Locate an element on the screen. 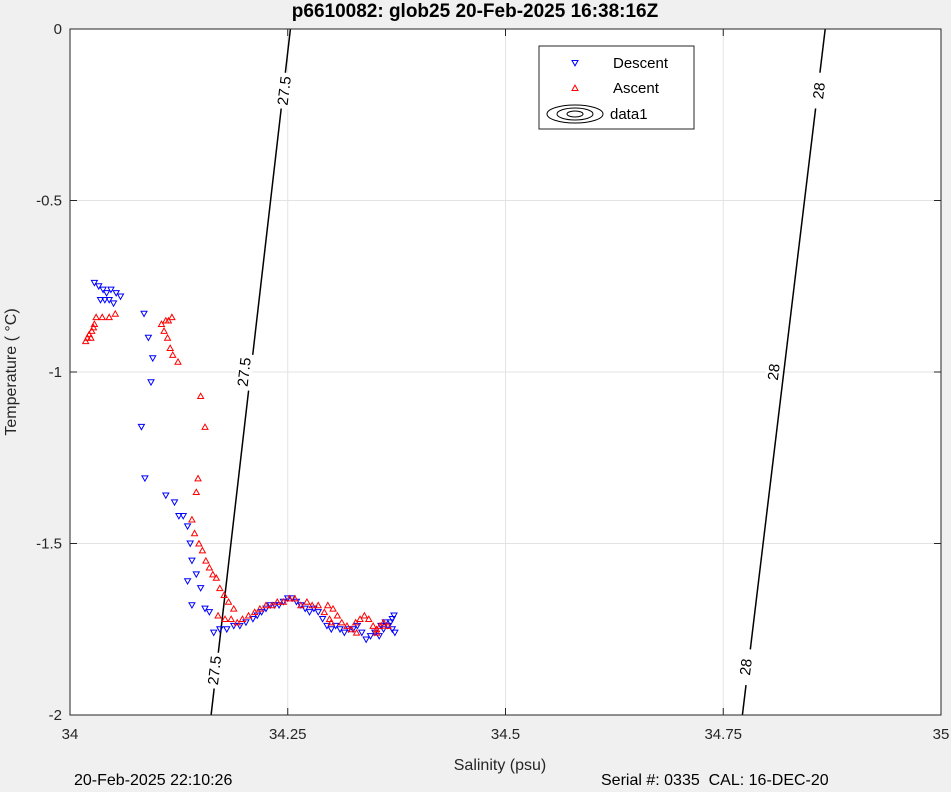 This screenshot has width=951, height=792. contour-label-28-1: 28 is located at coordinates (774, 372).